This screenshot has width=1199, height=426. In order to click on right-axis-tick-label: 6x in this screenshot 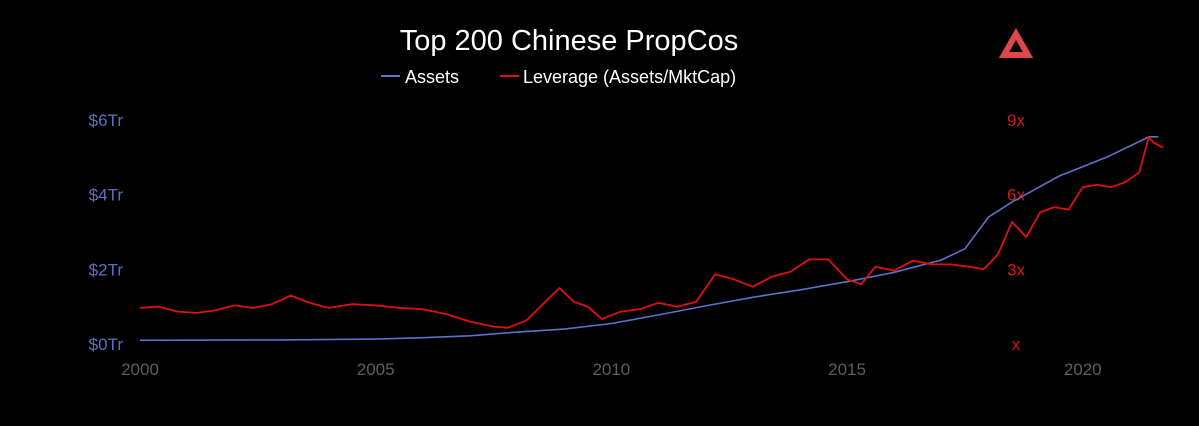, I will do `click(1016, 195)`.